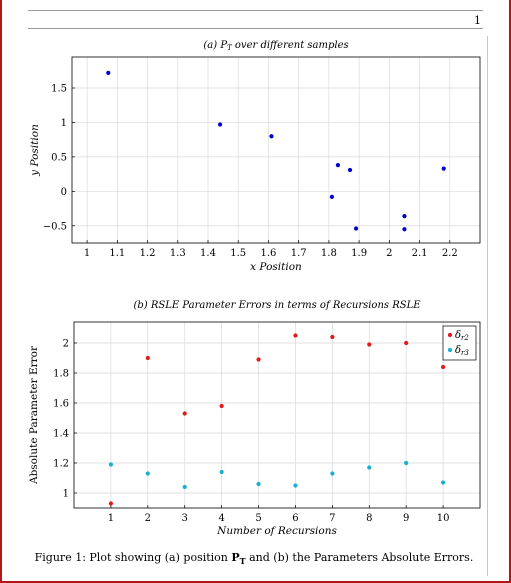 The image size is (511, 583). I want to click on chart-a-xtick-label: 1.4, so click(208, 253).